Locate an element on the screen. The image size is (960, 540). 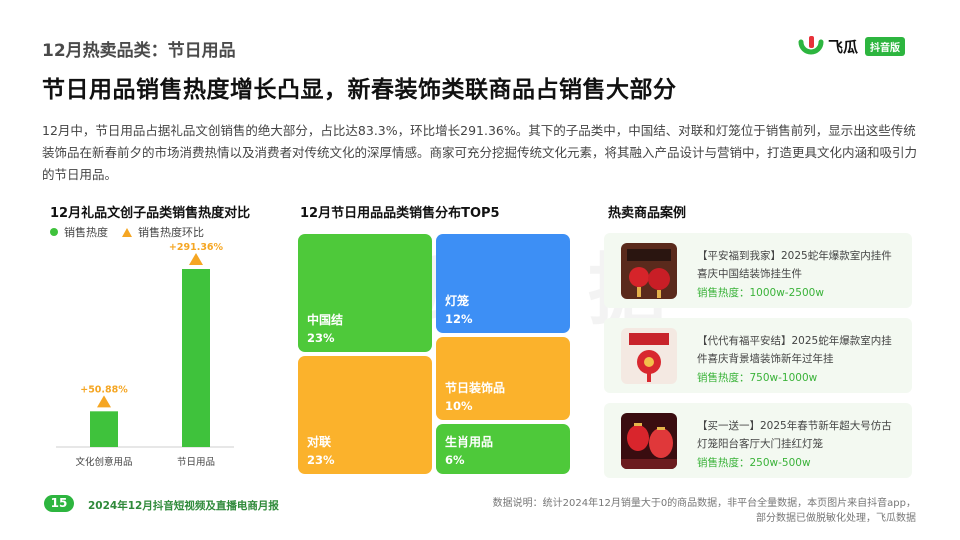
treemap-tile: 灯笼 12% is located at coordinates (503, 284).